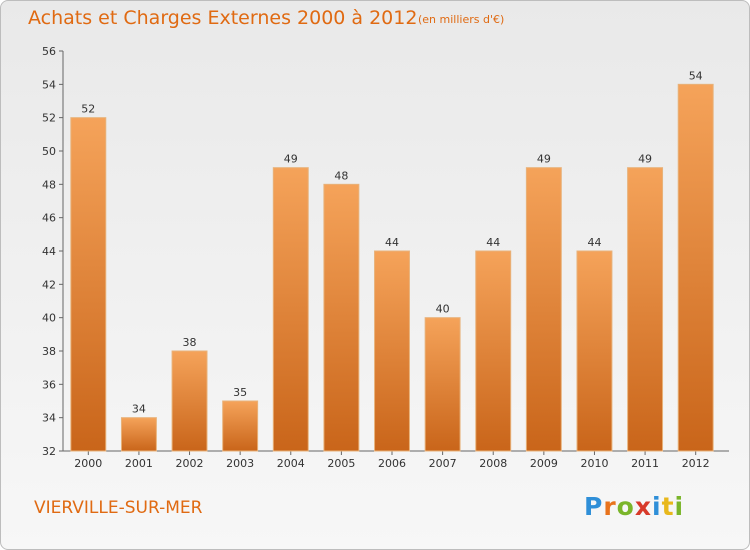 This screenshot has height=550, width=750. What do you see at coordinates (118, 508) in the screenshot?
I see `commune-name: VIERVILLE-SUR-MER` at bounding box center [118, 508].